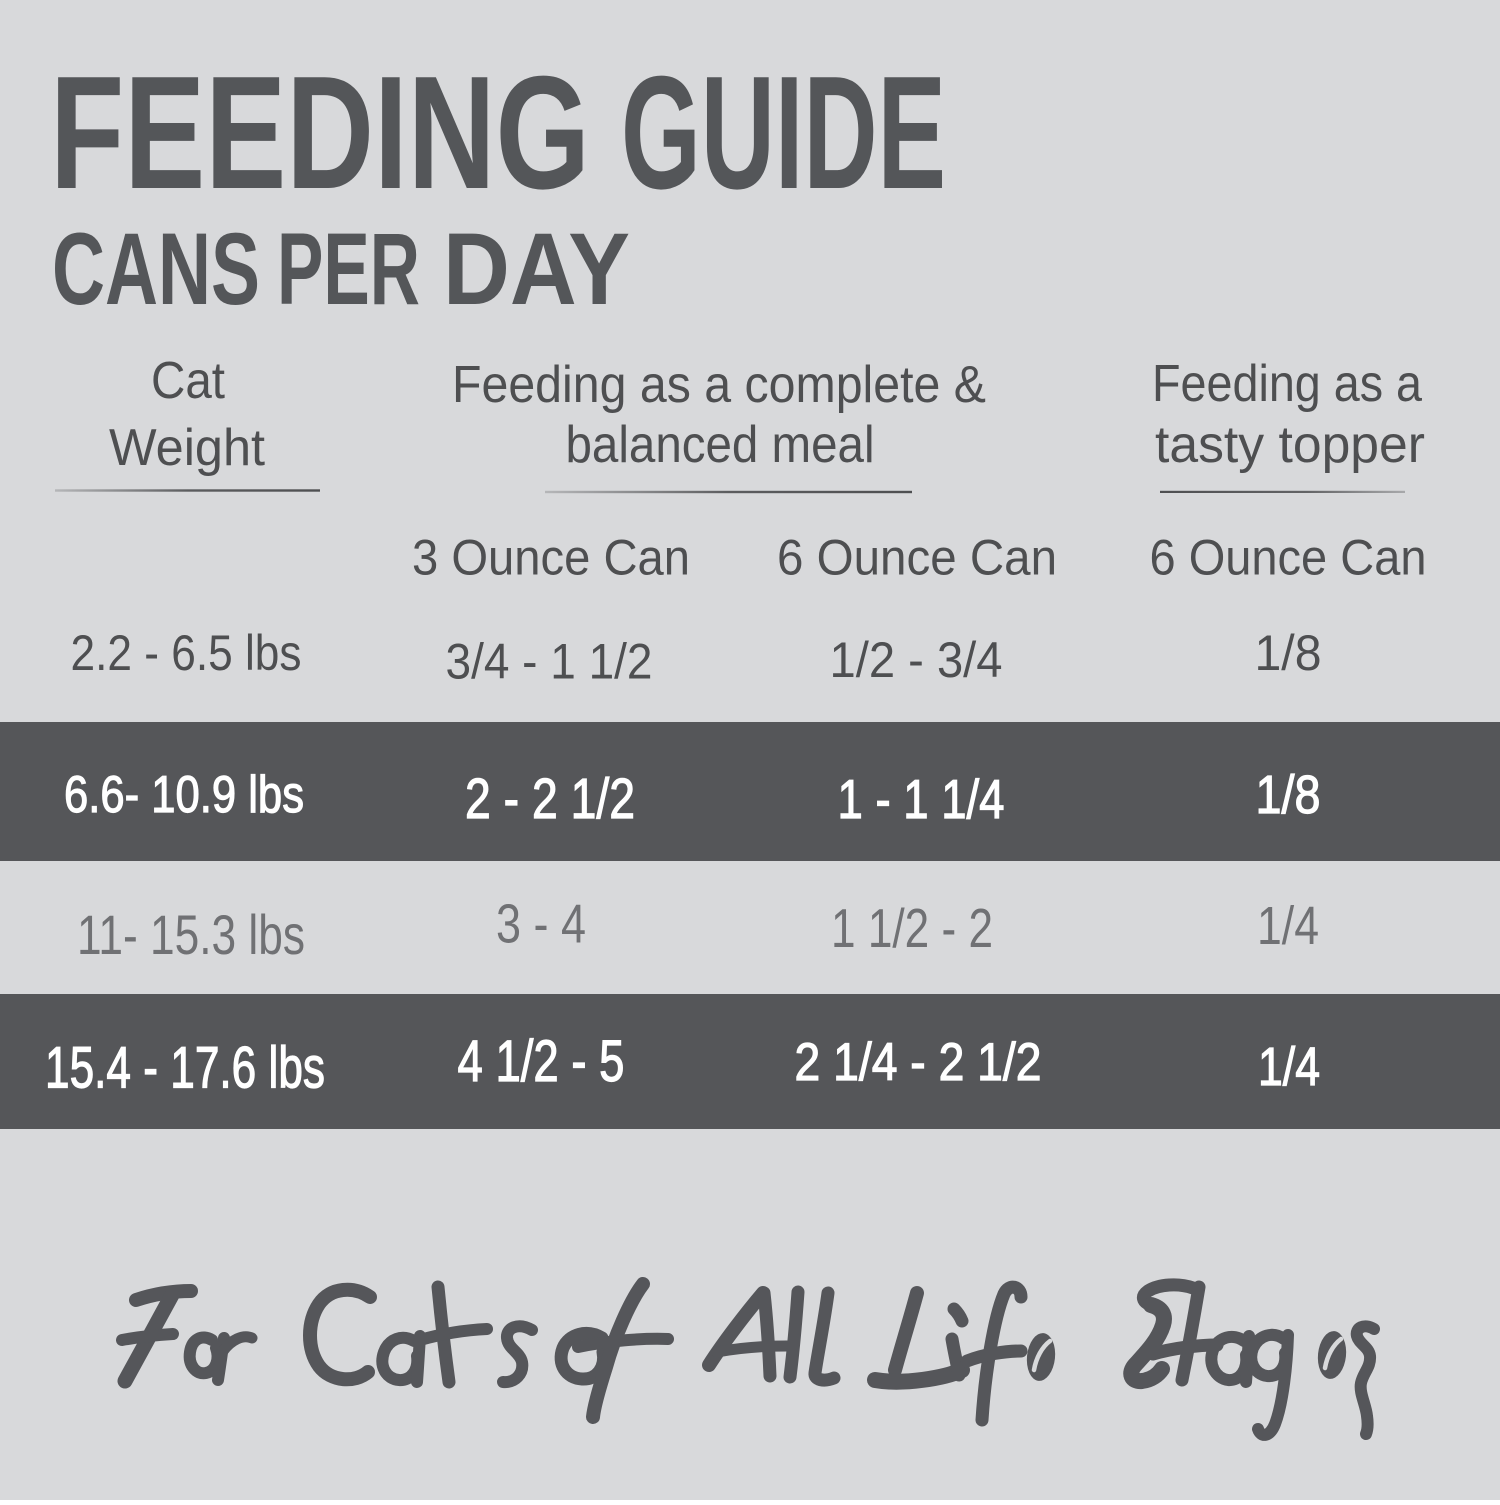  What do you see at coordinates (549, 662) in the screenshot?
I see `svg-text: 3/4 - 1 1/2` at bounding box center [549, 662].